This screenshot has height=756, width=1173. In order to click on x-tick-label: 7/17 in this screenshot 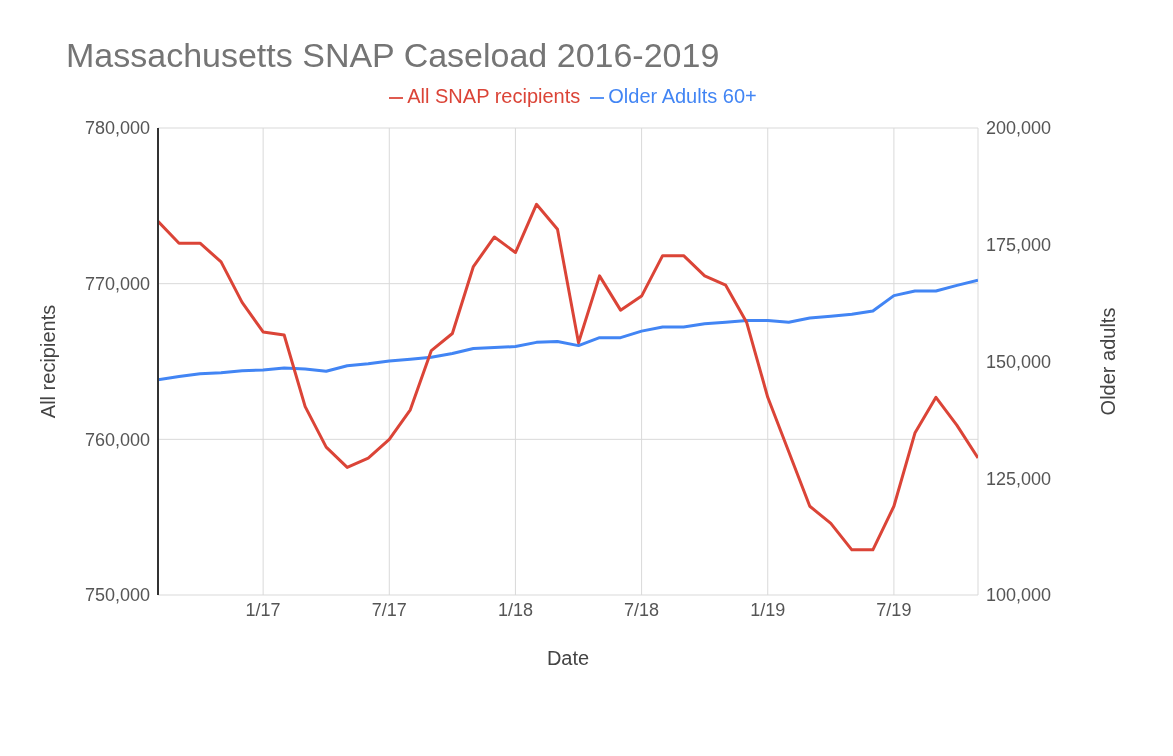, I will do `click(389, 609)`.